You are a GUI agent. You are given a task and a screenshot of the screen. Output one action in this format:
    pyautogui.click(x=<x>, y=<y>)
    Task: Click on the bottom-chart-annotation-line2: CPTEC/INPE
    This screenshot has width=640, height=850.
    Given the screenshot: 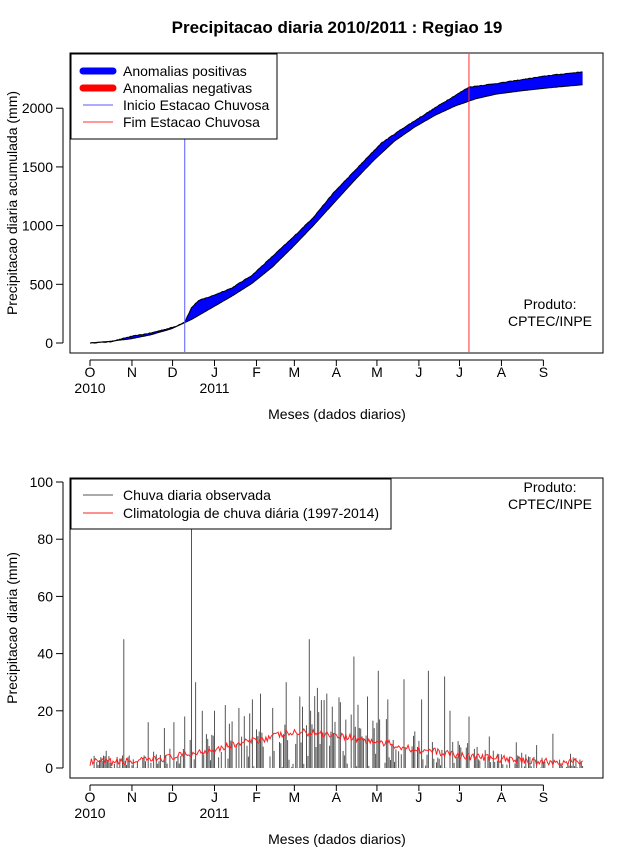 What is the action you would take?
    pyautogui.click(x=550, y=504)
    